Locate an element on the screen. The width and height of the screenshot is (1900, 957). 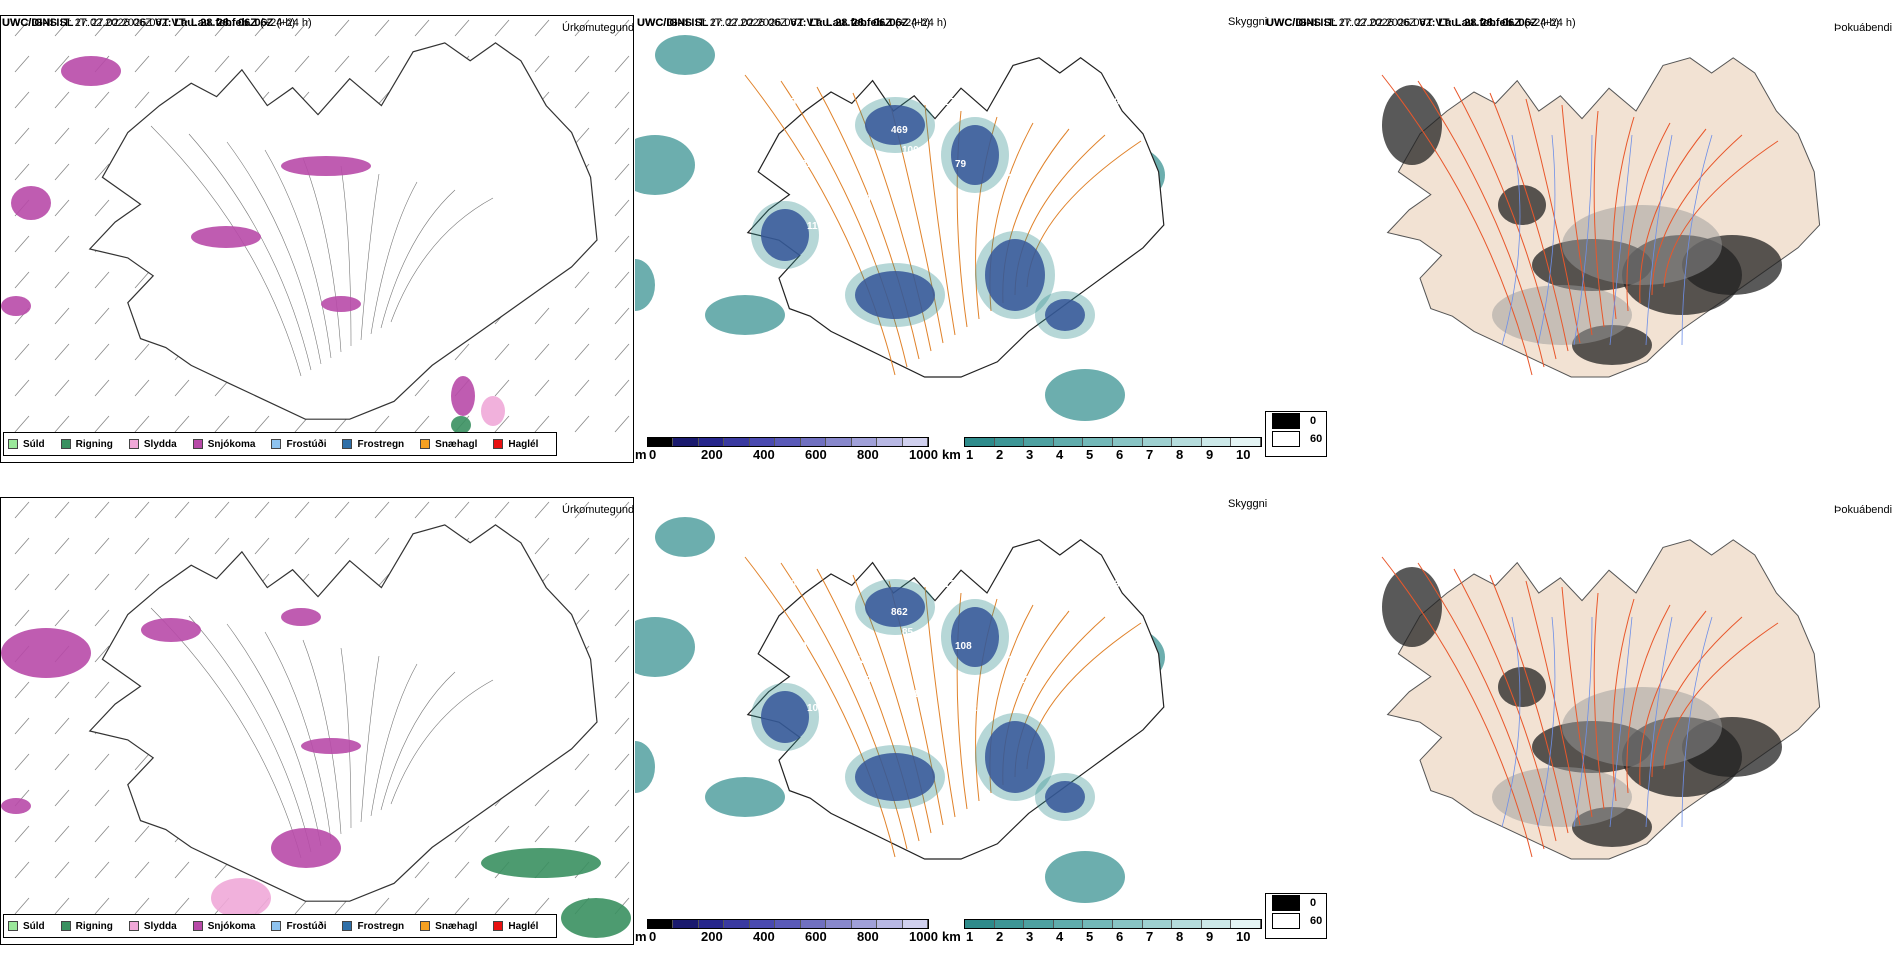
cloud-base-label: 70 is located at coordinates (791, 584).